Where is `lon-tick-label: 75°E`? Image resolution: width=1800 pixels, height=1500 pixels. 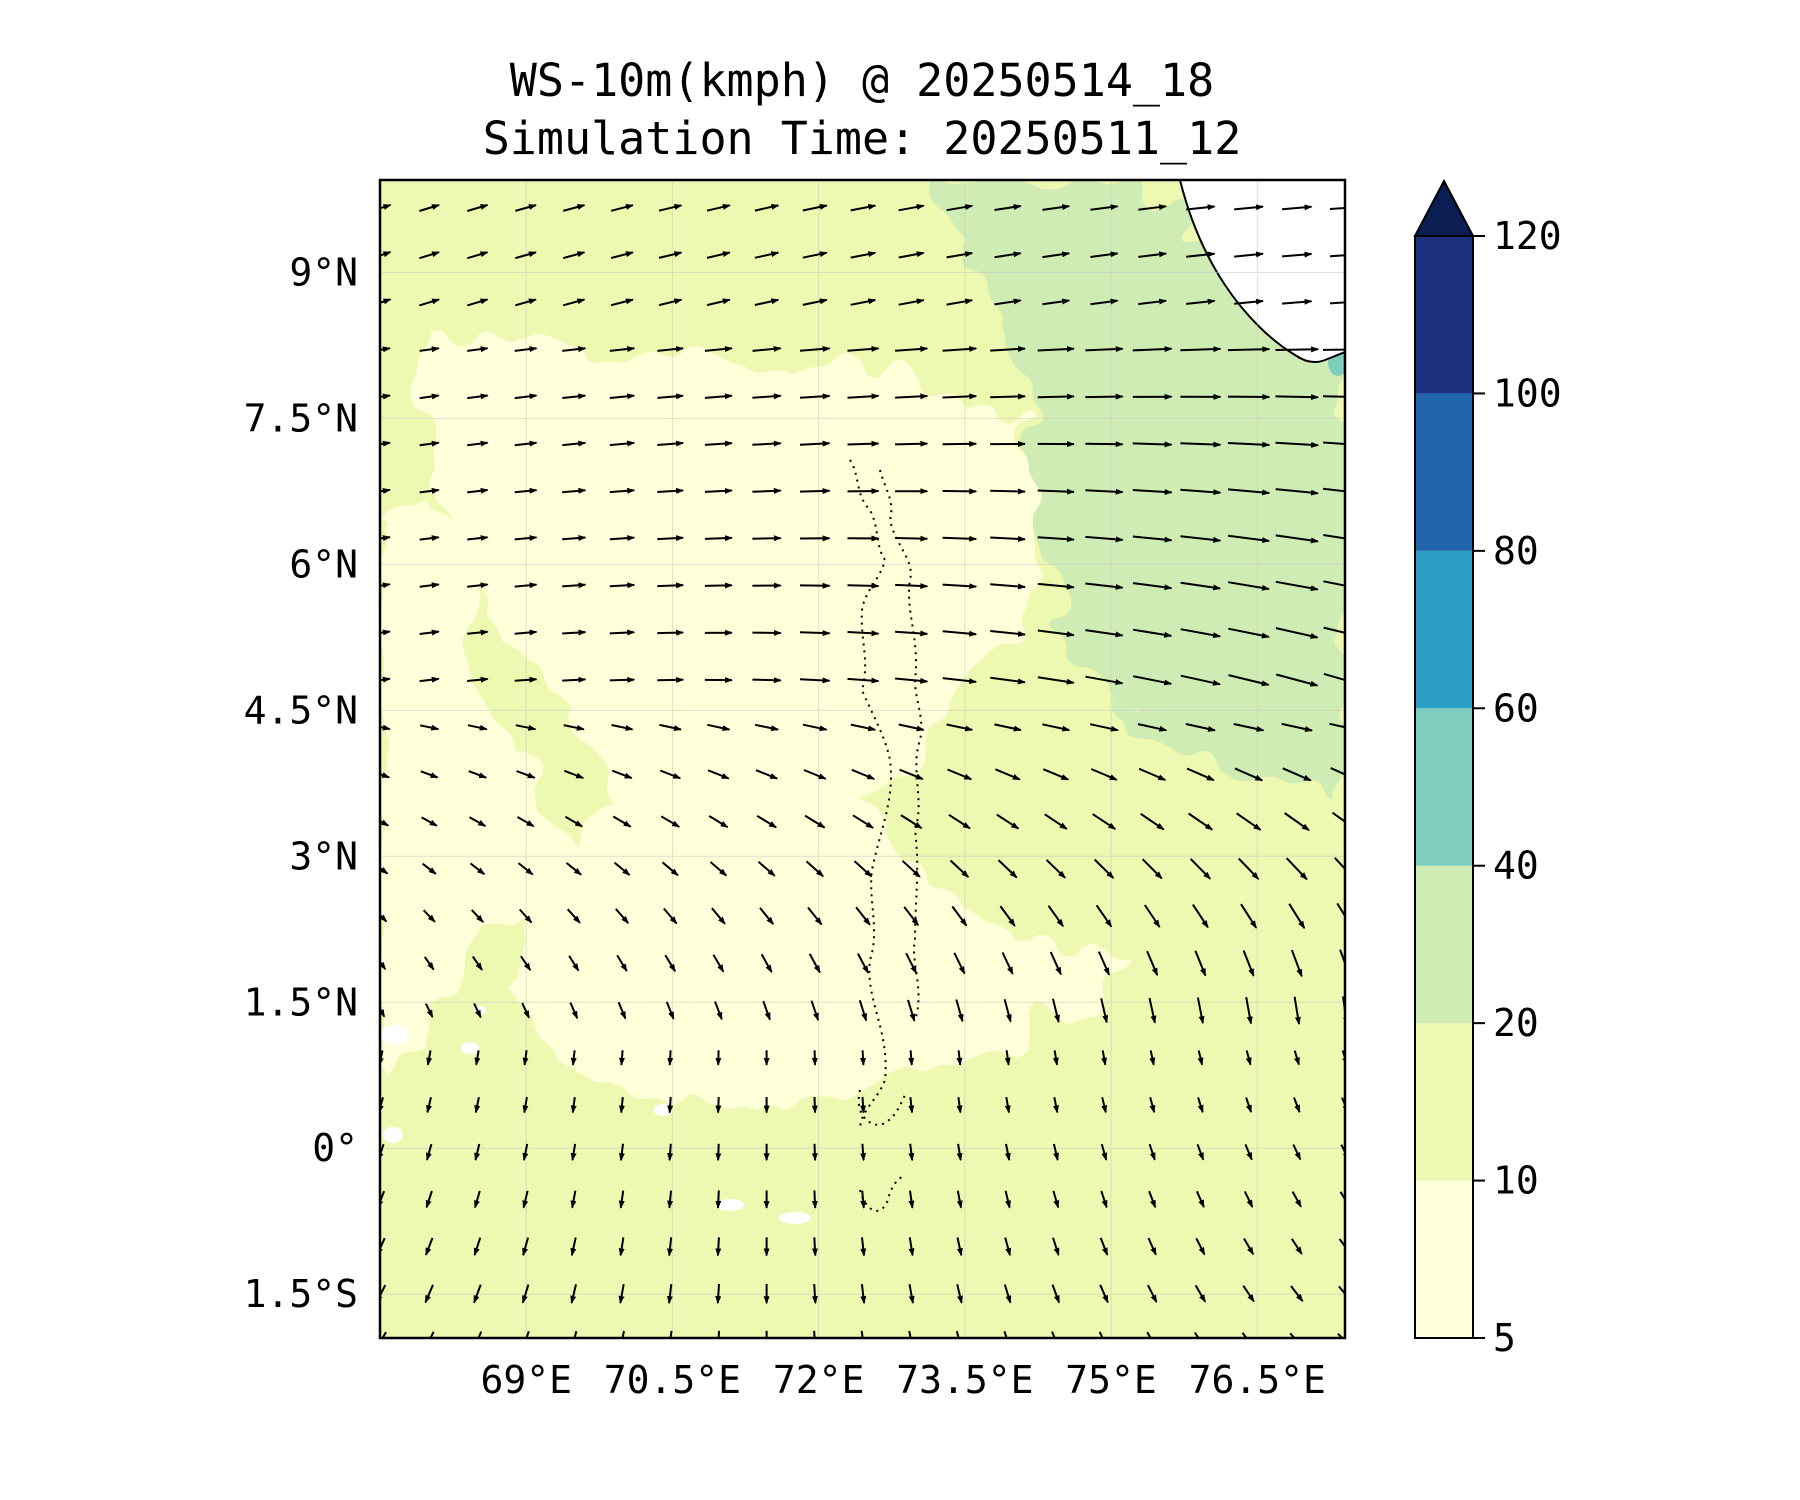 lon-tick-label: 75°E is located at coordinates (1111, 1380).